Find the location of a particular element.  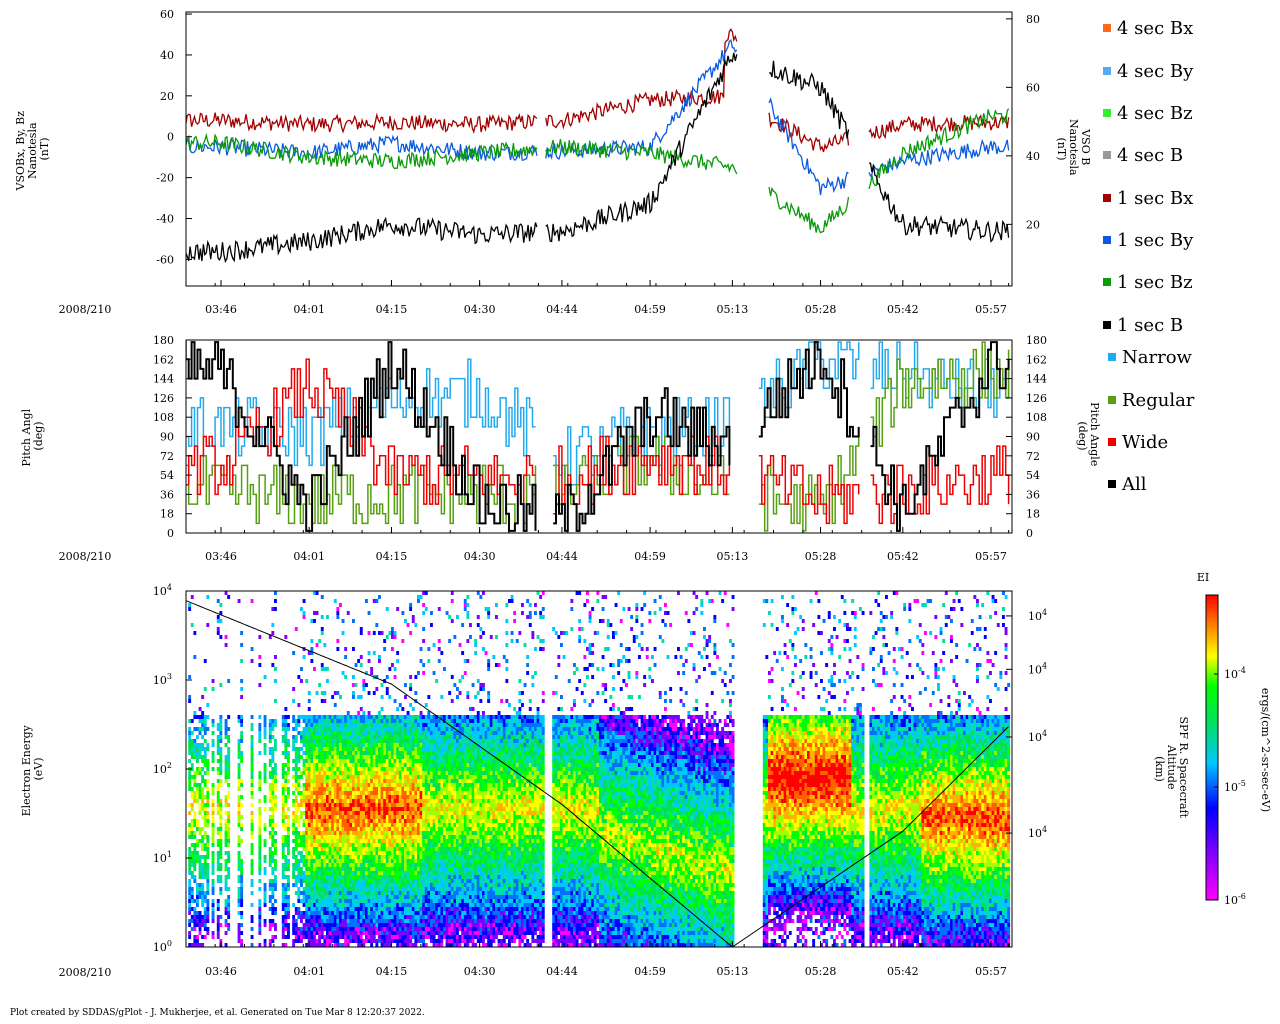

panel2-y-label: Pitch Angl (deg) is located at coordinates (32, 435).